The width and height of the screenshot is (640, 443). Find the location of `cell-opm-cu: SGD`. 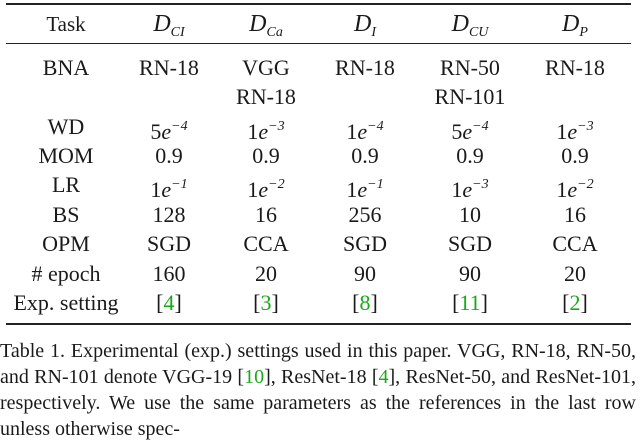

cell-opm-cu: SGD is located at coordinates (469, 243).